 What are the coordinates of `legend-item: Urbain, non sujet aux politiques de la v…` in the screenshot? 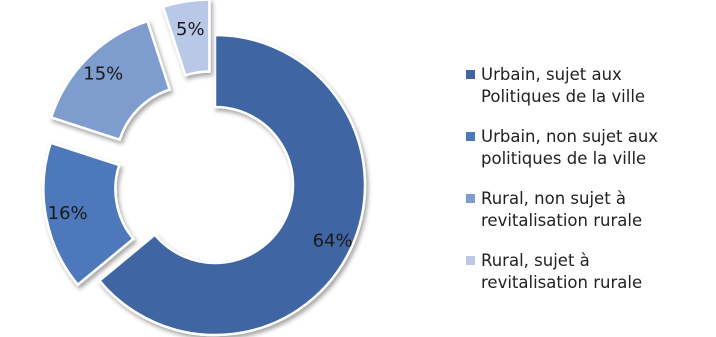 It's located at (591, 148).